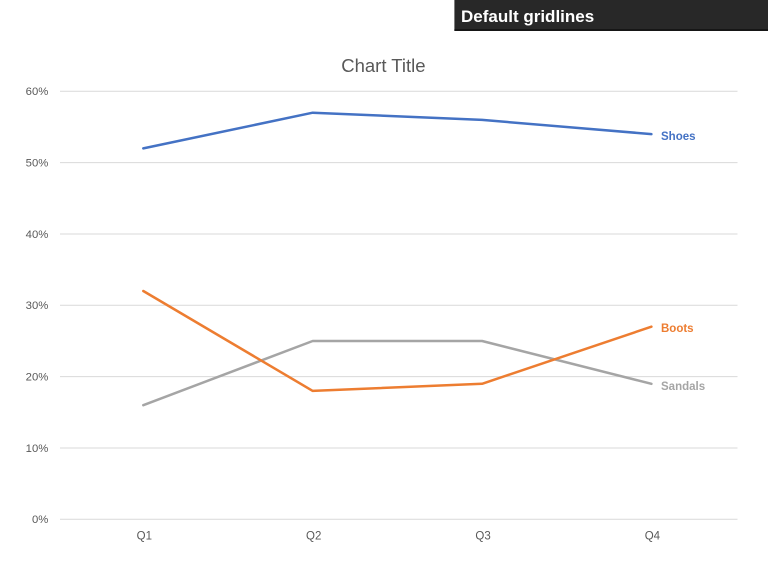  What do you see at coordinates (677, 329) in the screenshot?
I see `svg-text: Boots` at bounding box center [677, 329].